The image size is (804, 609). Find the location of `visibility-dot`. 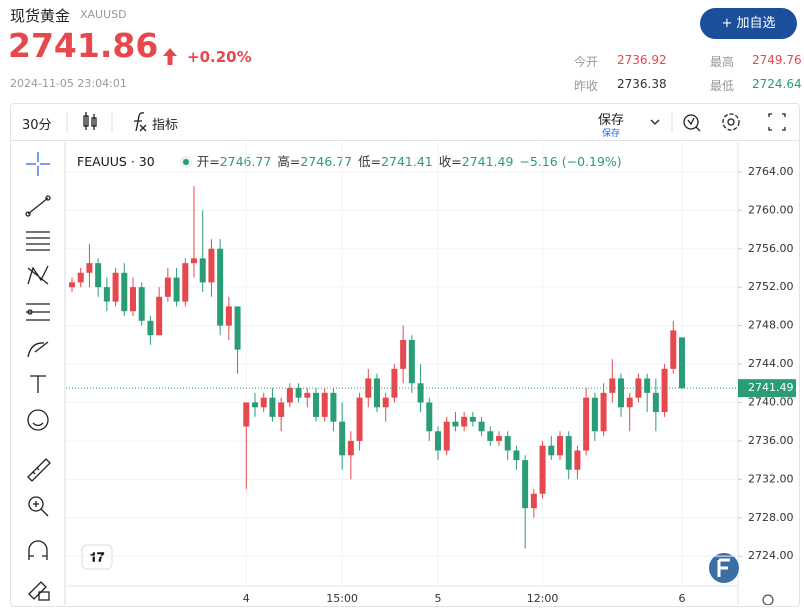

visibility-dot is located at coordinates (186, 162).